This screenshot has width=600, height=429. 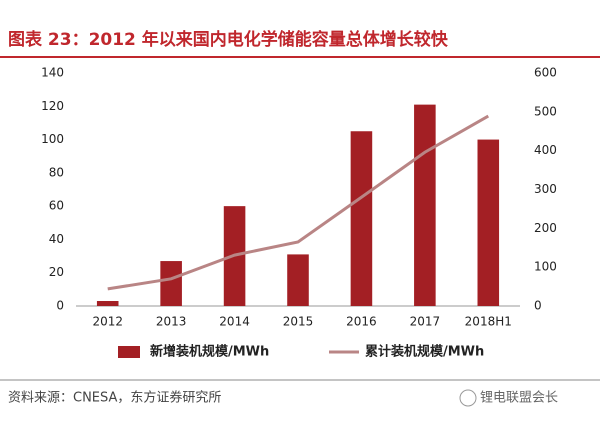 I want to click on y2-tick-label: 300, so click(x=545, y=189).